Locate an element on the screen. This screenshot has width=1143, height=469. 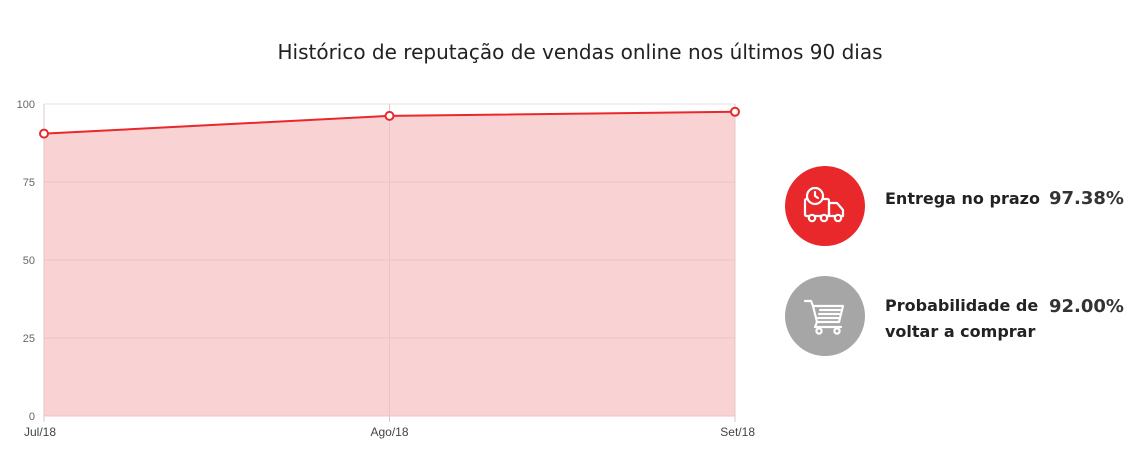
stat-label-repurchase: Probabilidade de voltar a comprar is located at coordinates (961, 319).